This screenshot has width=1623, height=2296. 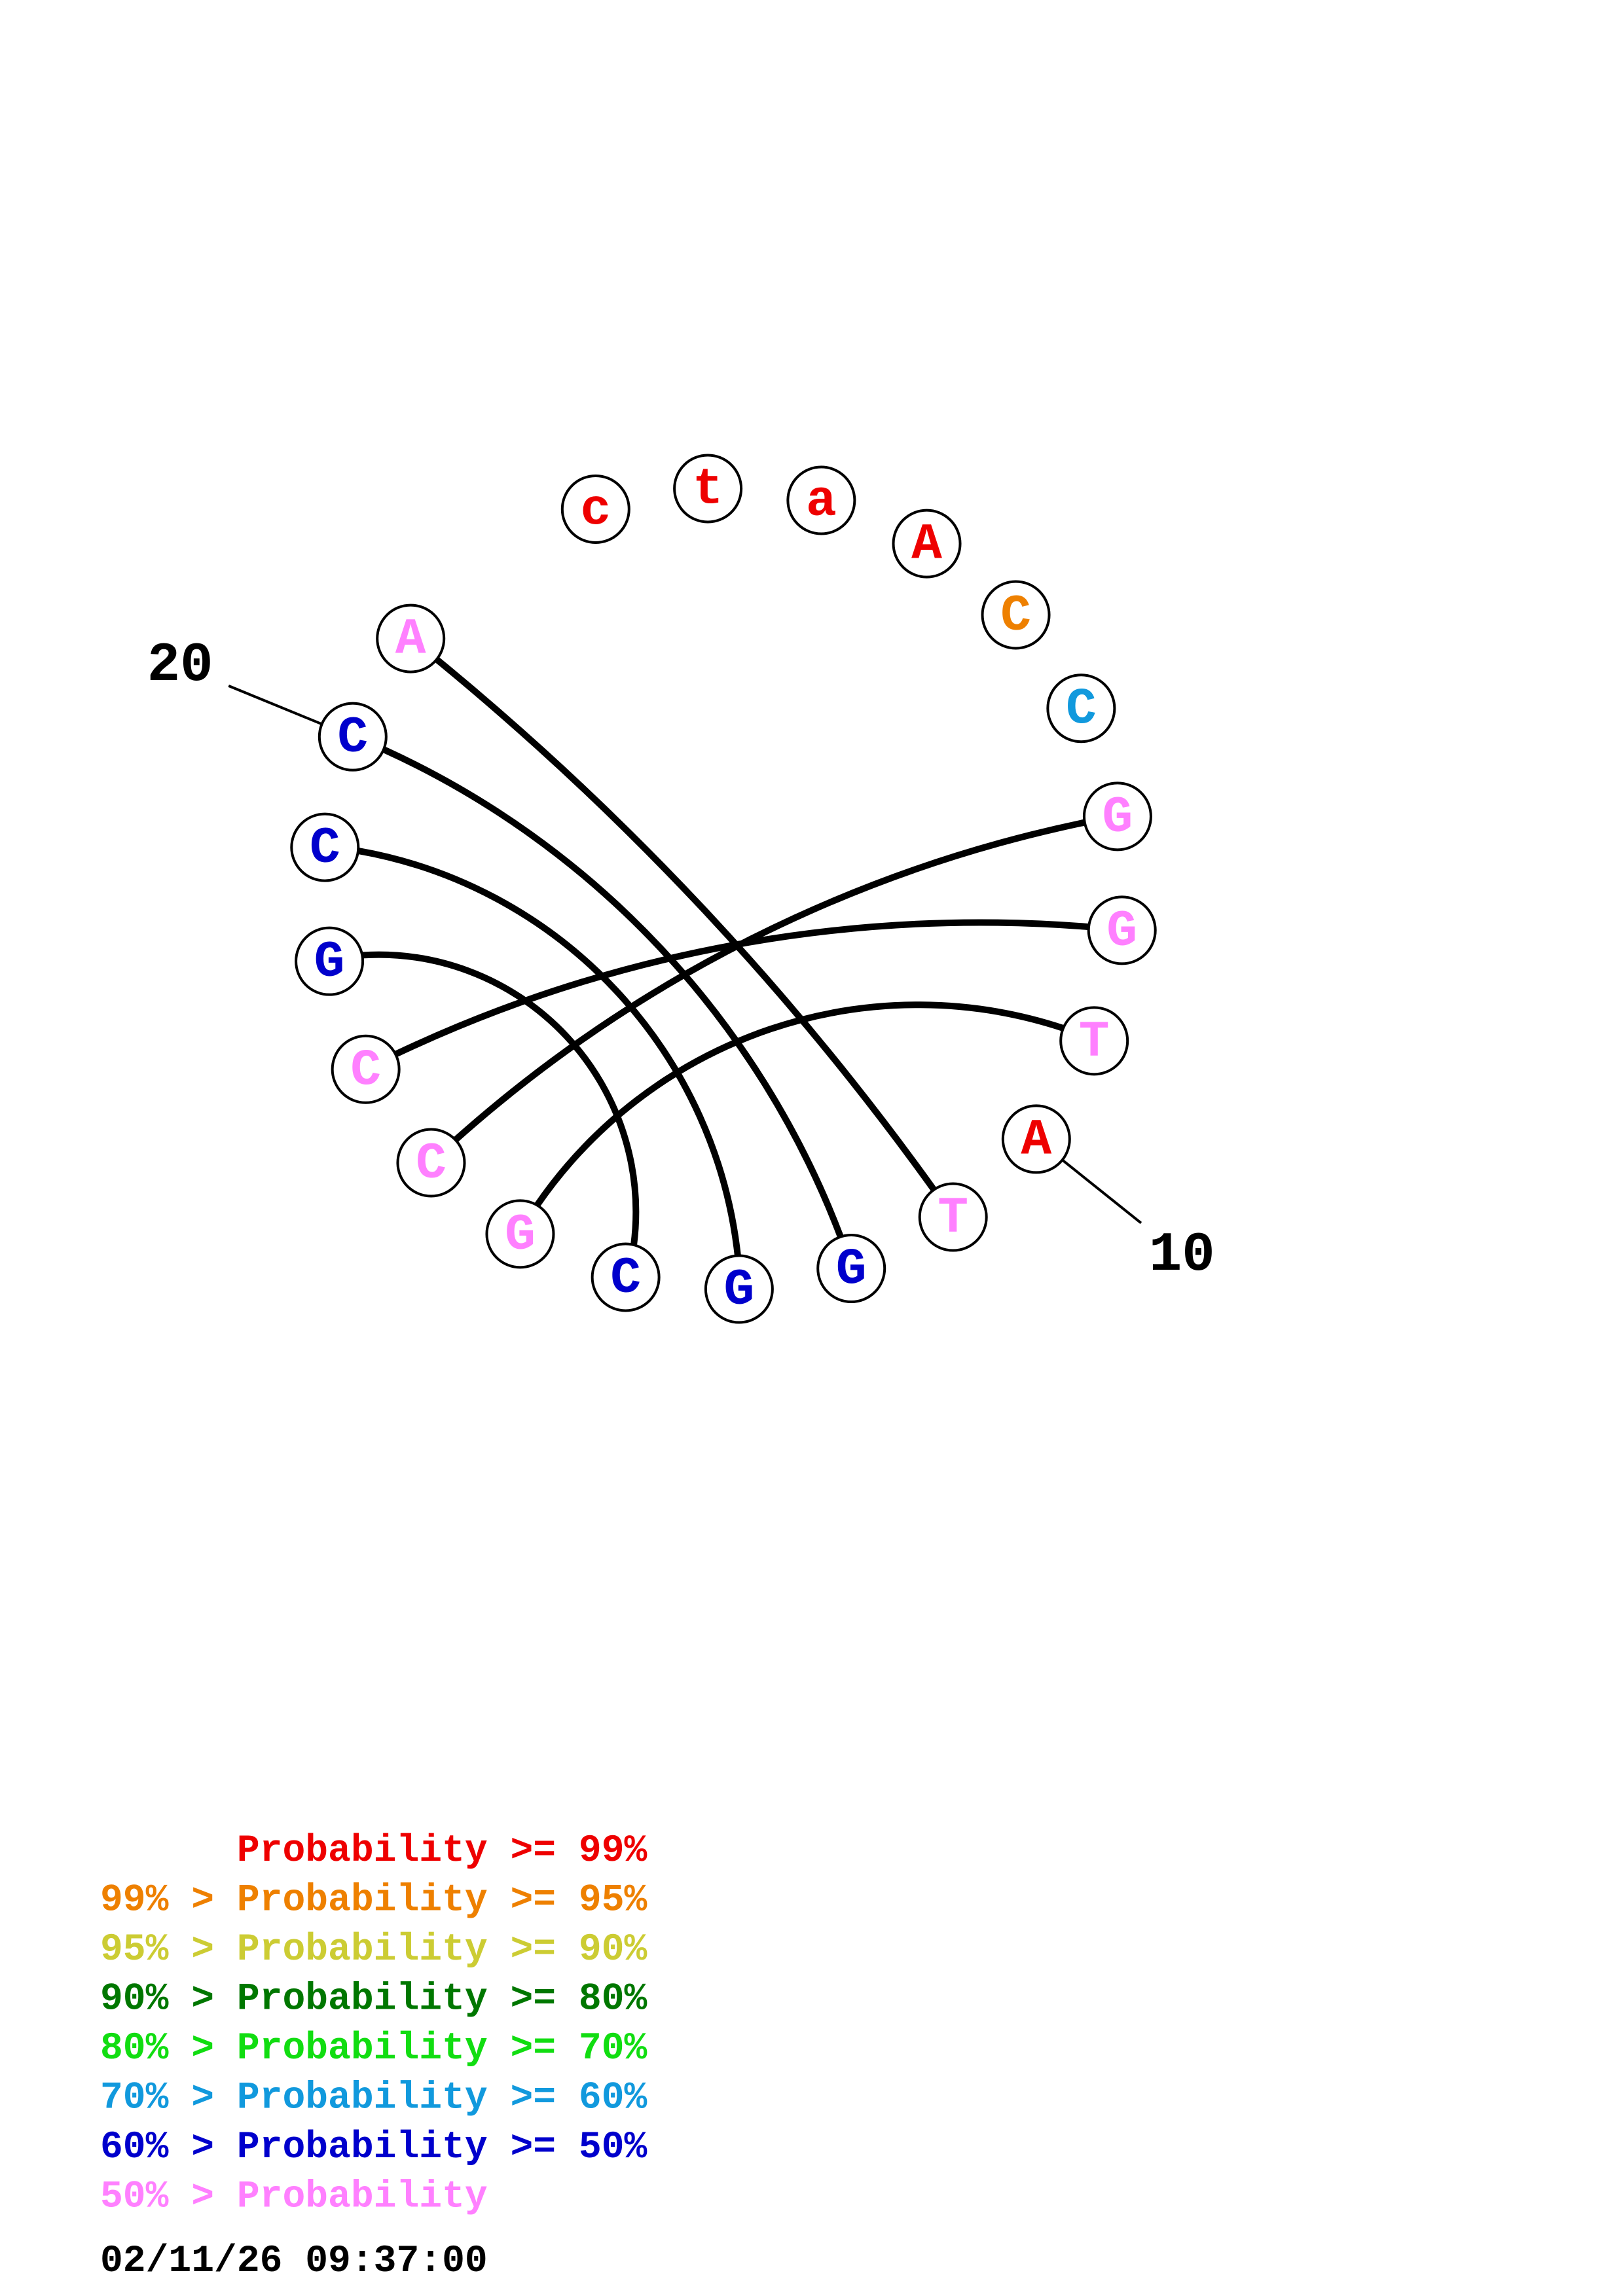 I want to click on nucleotide-19: C, so click(x=325, y=847).